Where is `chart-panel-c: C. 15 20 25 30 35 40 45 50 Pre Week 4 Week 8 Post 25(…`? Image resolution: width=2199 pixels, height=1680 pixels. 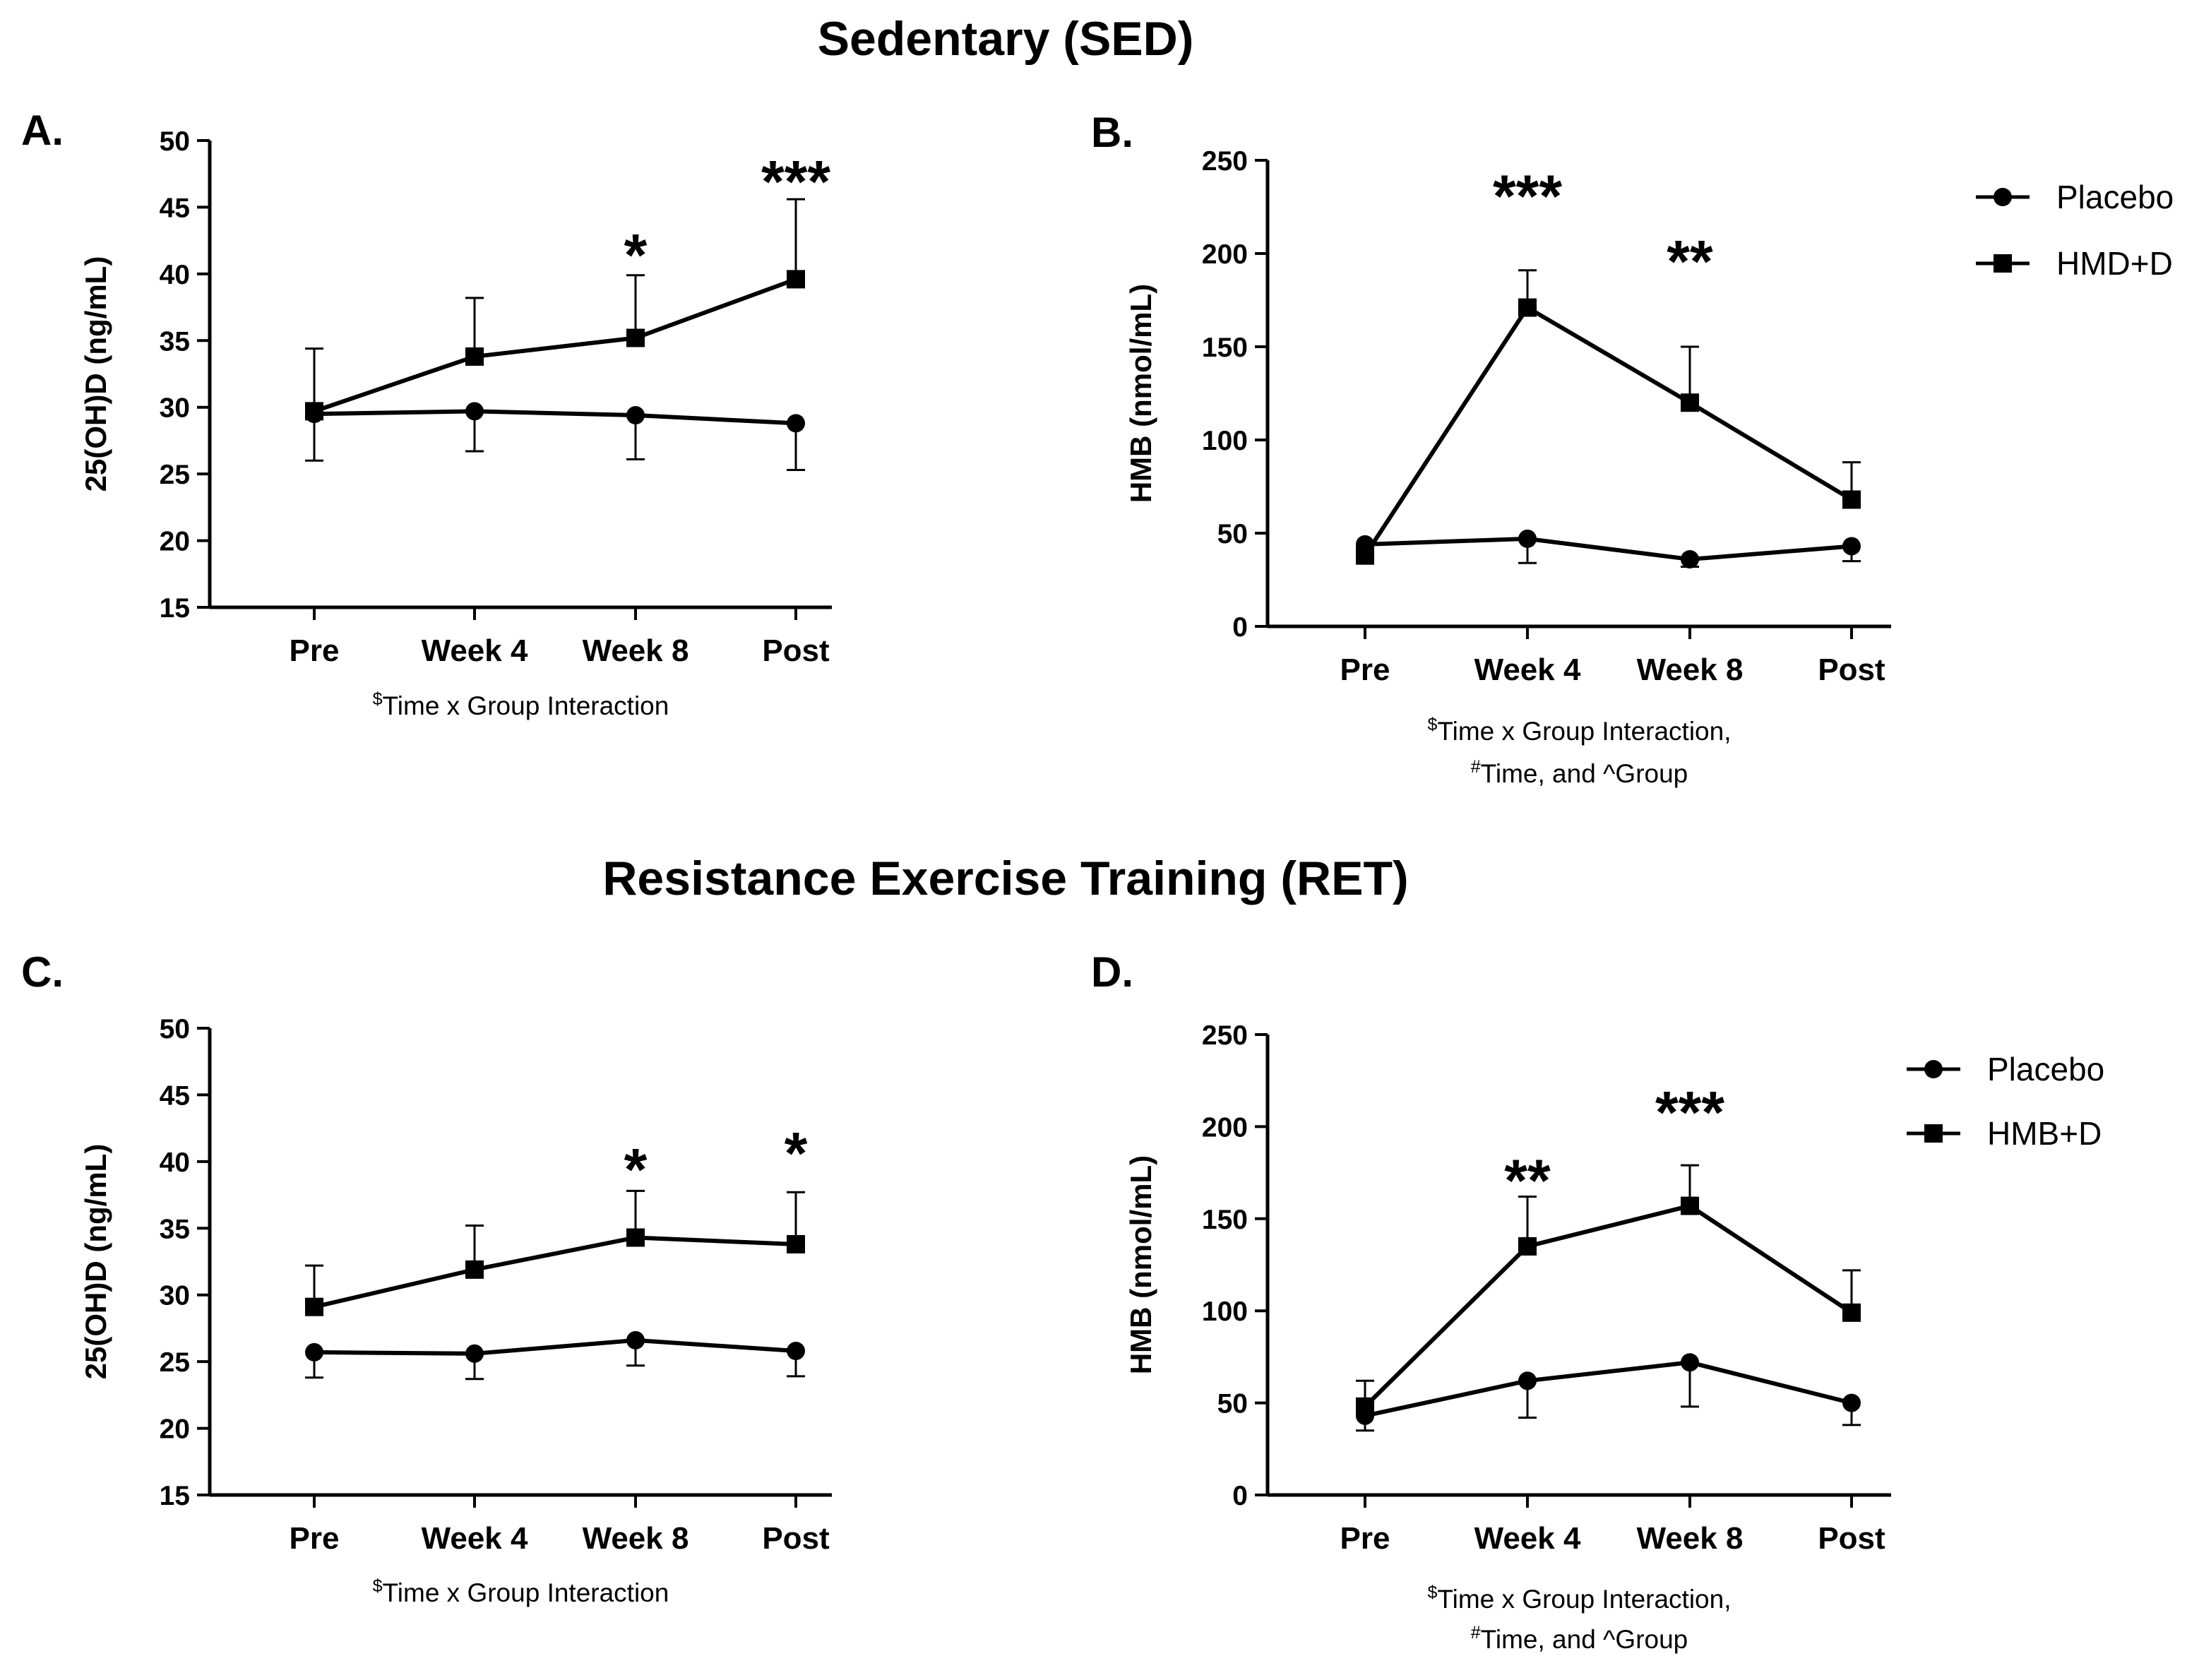
chart-panel-c: C. 15 20 25 30 35 40 45 50 Pre Week 4 Week 8 Post 25(… is located at coordinates (427, 1277).